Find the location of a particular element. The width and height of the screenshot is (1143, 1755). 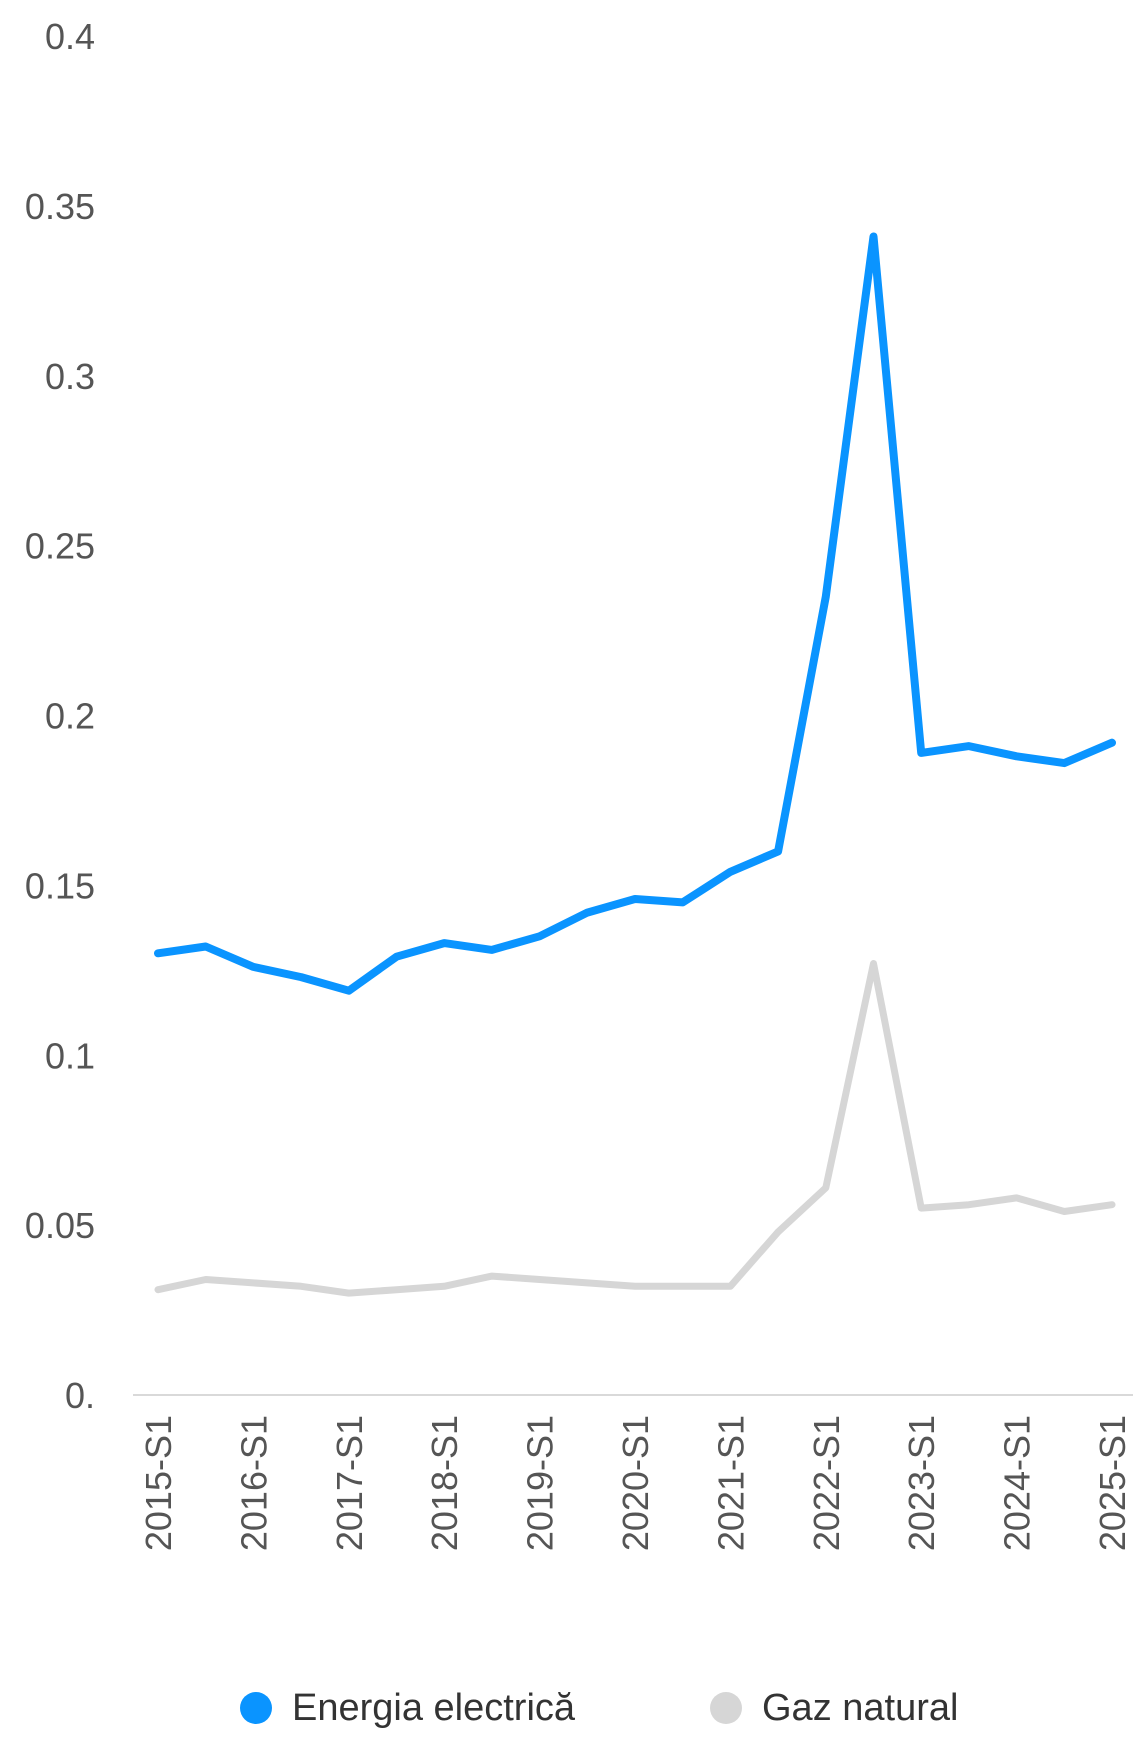

x-tick-label: 2016-S1 is located at coordinates (253, 1483).